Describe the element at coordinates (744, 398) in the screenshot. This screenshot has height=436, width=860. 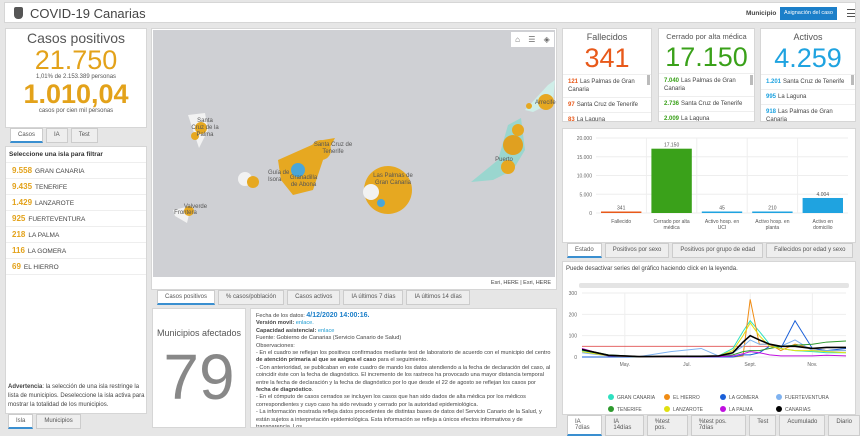
I see `legend-item: LA GOMERA` at that location.